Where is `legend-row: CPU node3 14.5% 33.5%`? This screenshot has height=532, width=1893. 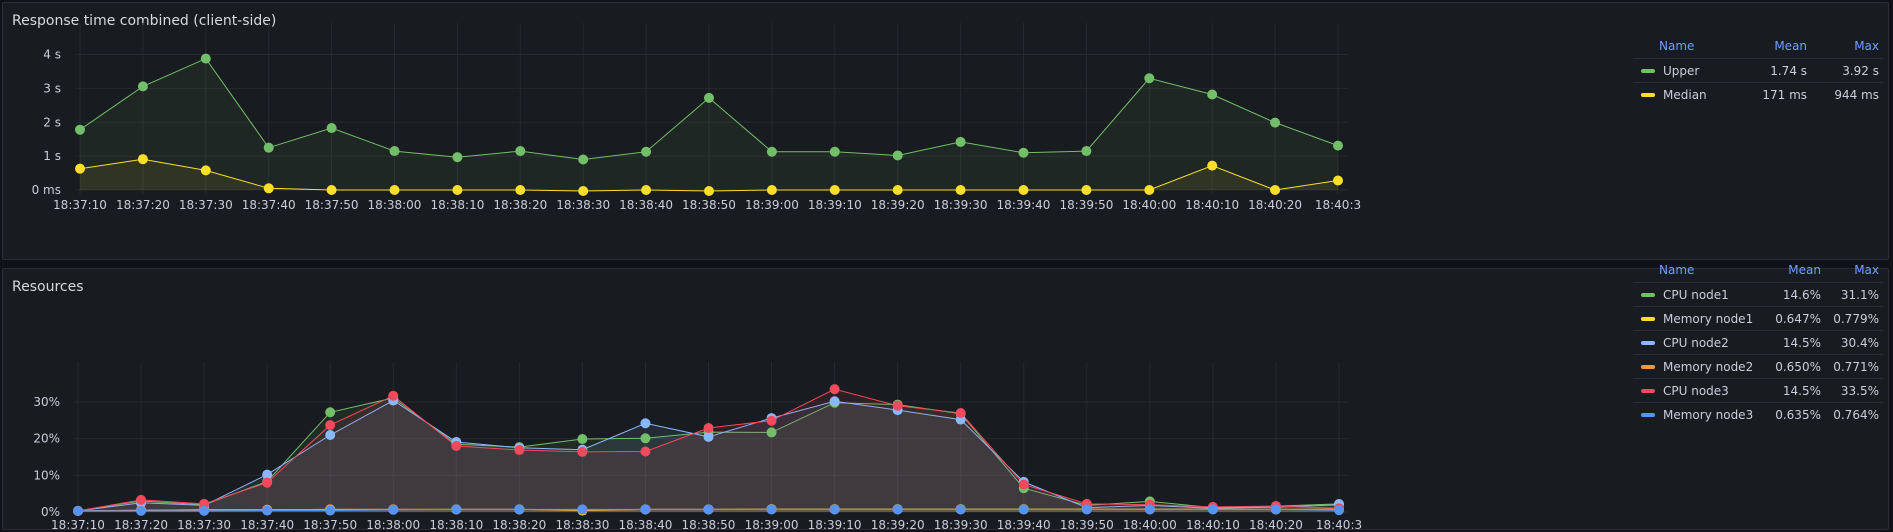
legend-row: CPU node3 14.5% 33.5% is located at coordinates (1758, 390).